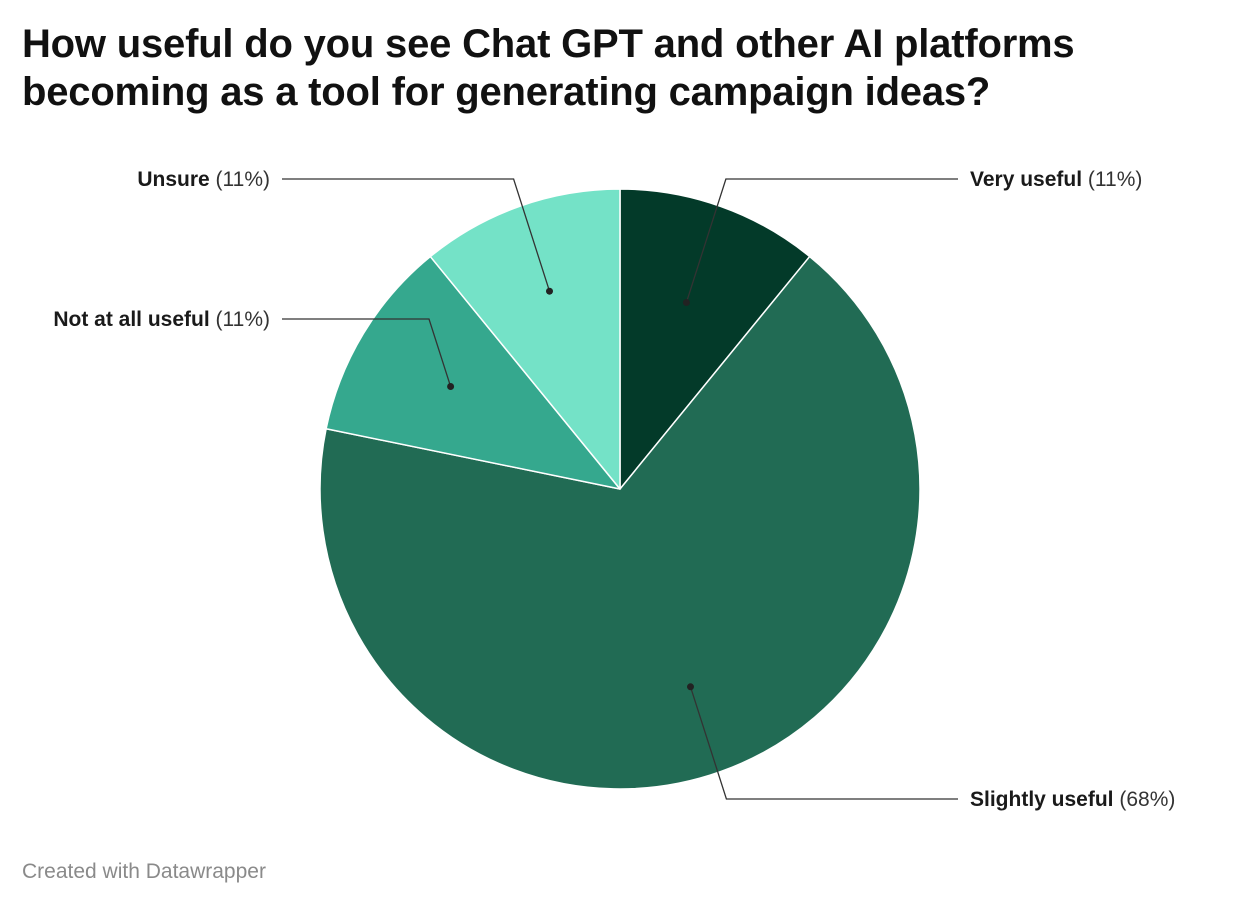  What do you see at coordinates (416, 235) in the screenshot?
I see `leader-line-unsure` at bounding box center [416, 235].